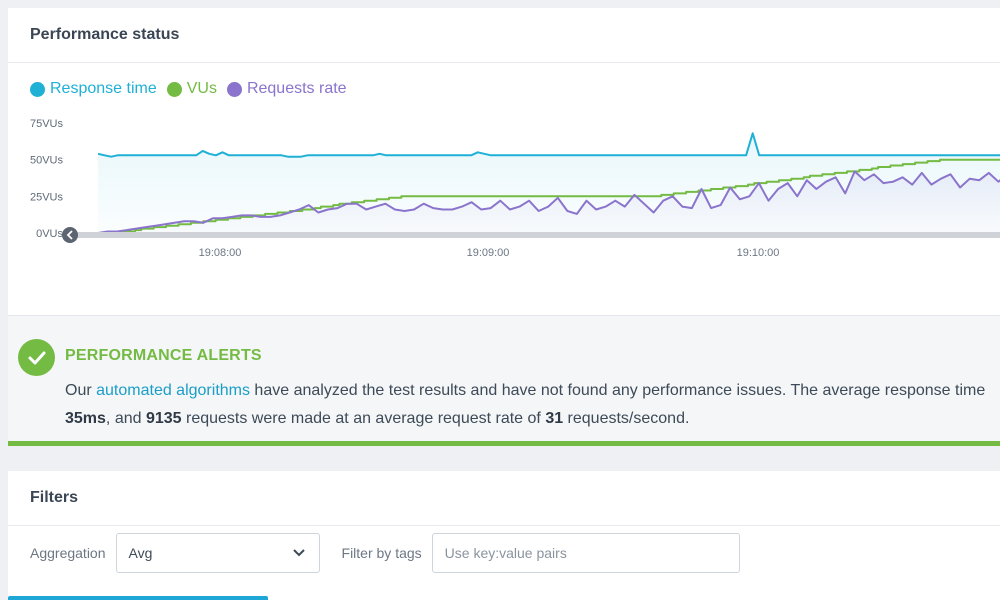 This screenshot has width=1000, height=600. Describe the element at coordinates (49, 234) in the screenshot. I see `y-tick-label: 0VUs` at that location.